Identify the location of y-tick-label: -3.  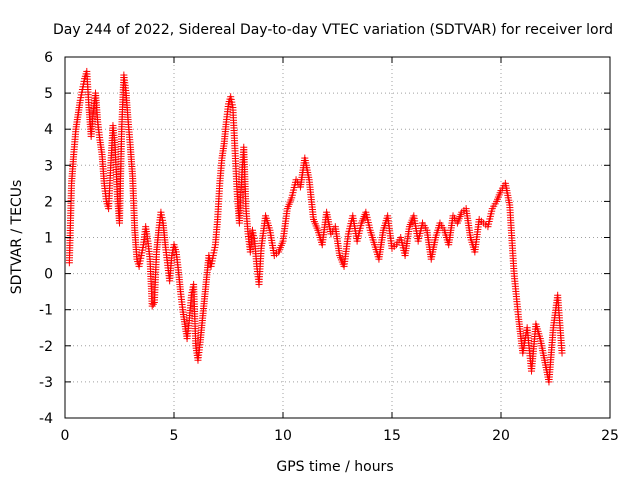
(46, 383).